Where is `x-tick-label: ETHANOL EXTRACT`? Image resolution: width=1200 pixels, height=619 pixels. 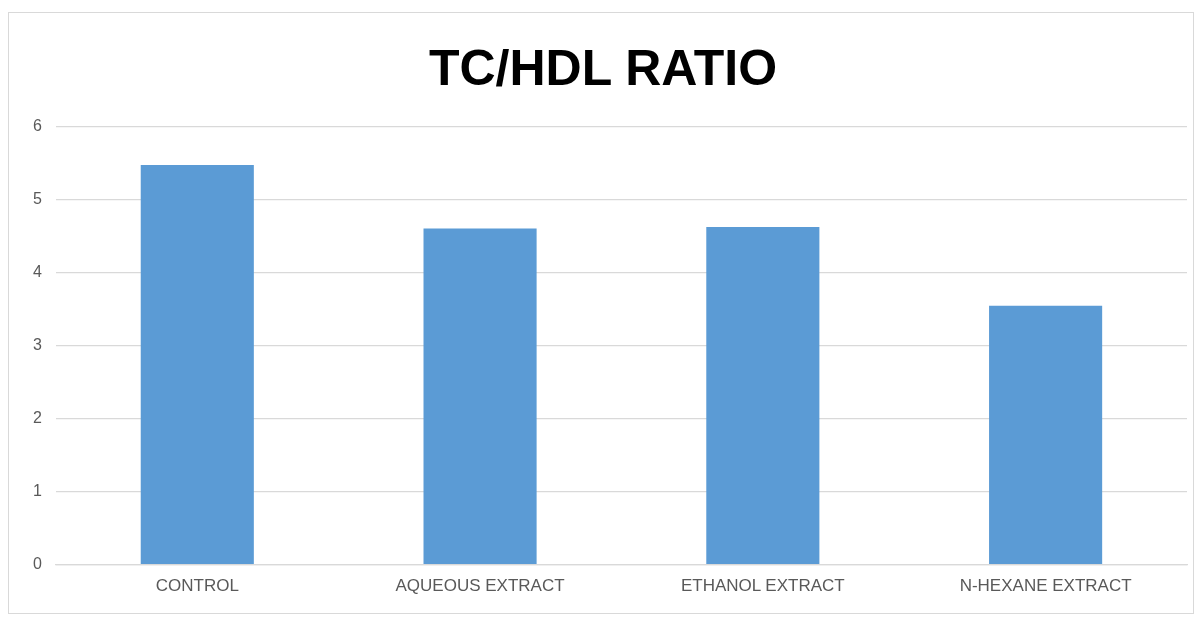
x-tick-label: ETHANOL EXTRACT is located at coordinates (762, 586).